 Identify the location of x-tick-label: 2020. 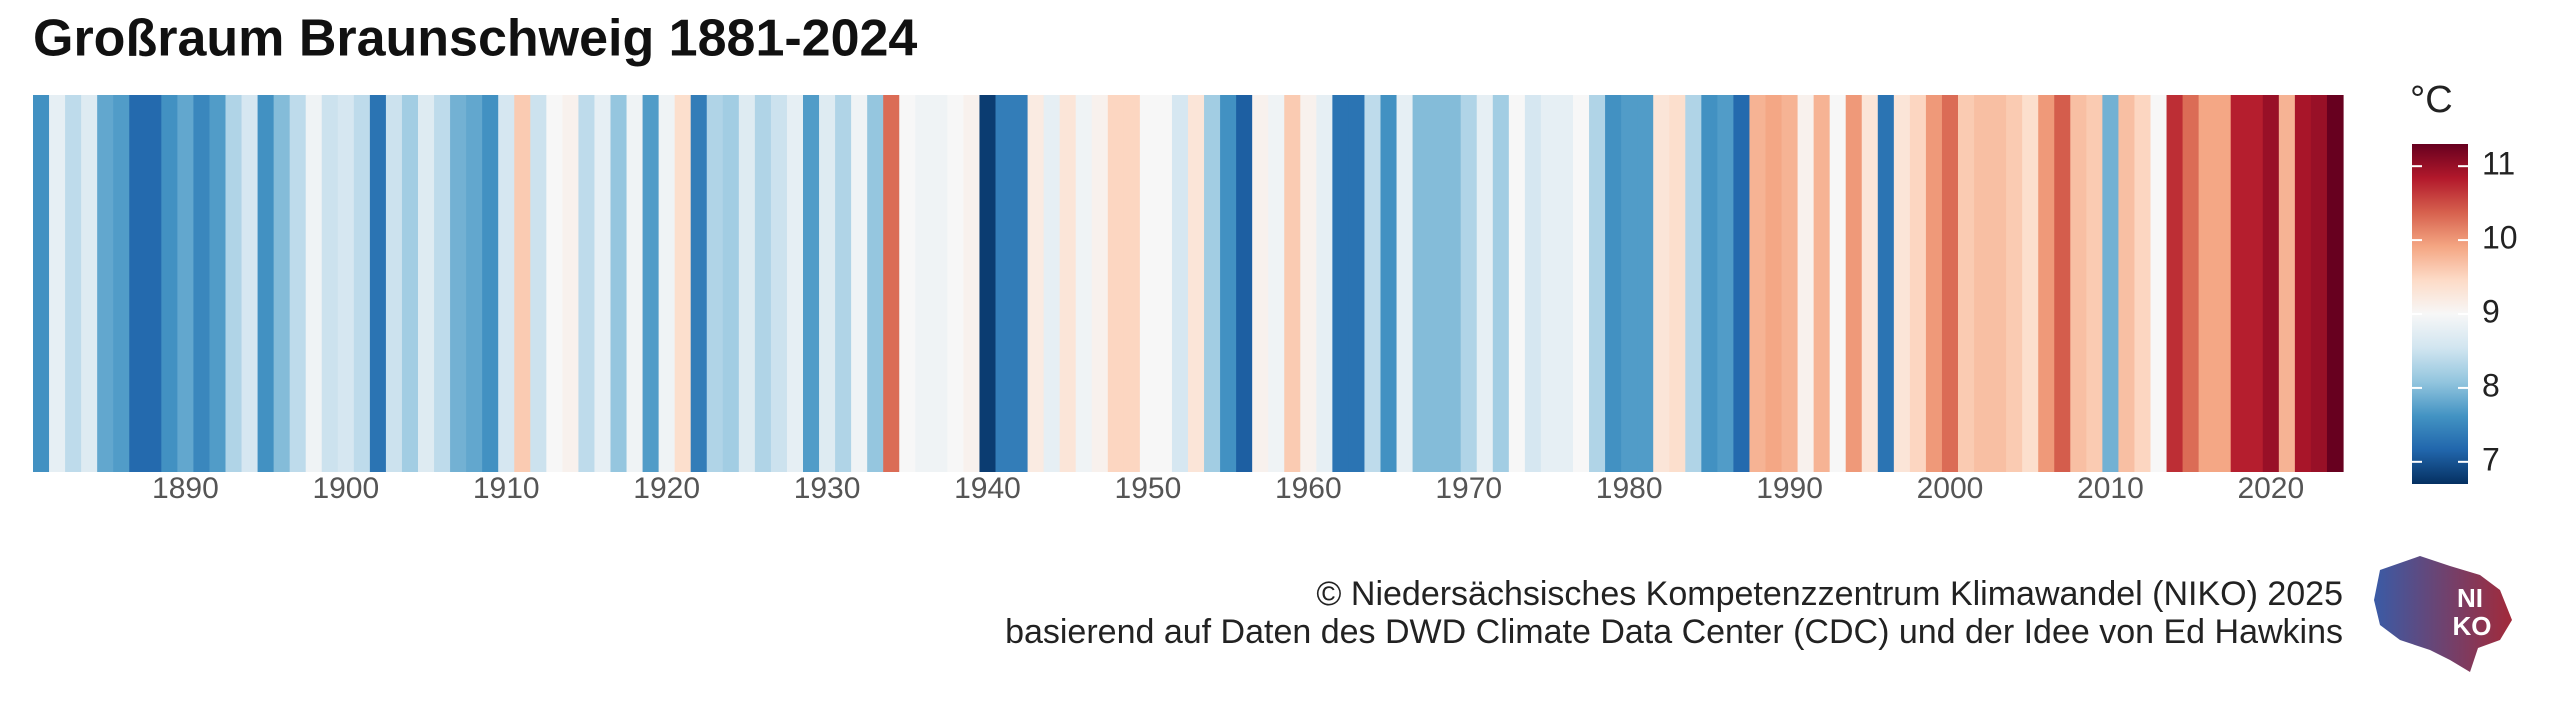
(2270, 488).